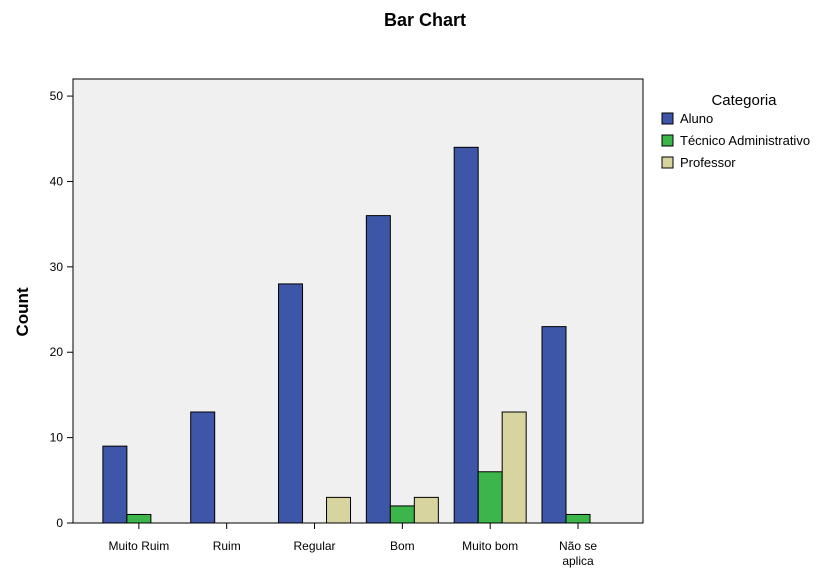 Image resolution: width=835 pixels, height=572 pixels. I want to click on bar-aluno-bom, so click(378, 369).